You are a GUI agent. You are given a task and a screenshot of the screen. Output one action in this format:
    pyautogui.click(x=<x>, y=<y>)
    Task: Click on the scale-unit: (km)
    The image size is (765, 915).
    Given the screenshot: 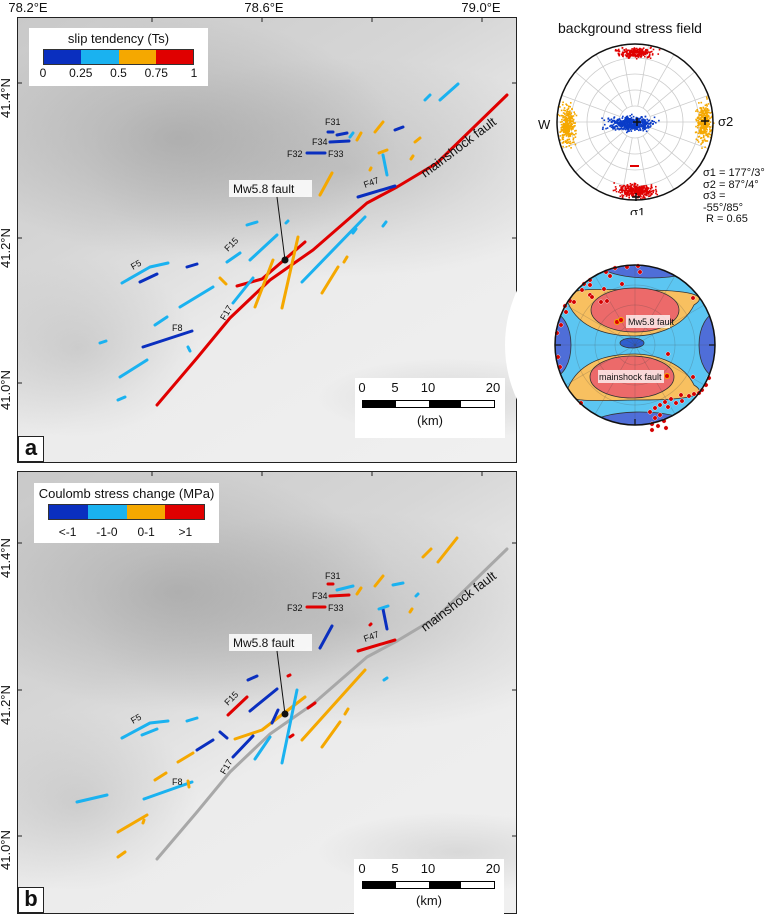 What is the action you would take?
    pyautogui.click(x=429, y=900)
    